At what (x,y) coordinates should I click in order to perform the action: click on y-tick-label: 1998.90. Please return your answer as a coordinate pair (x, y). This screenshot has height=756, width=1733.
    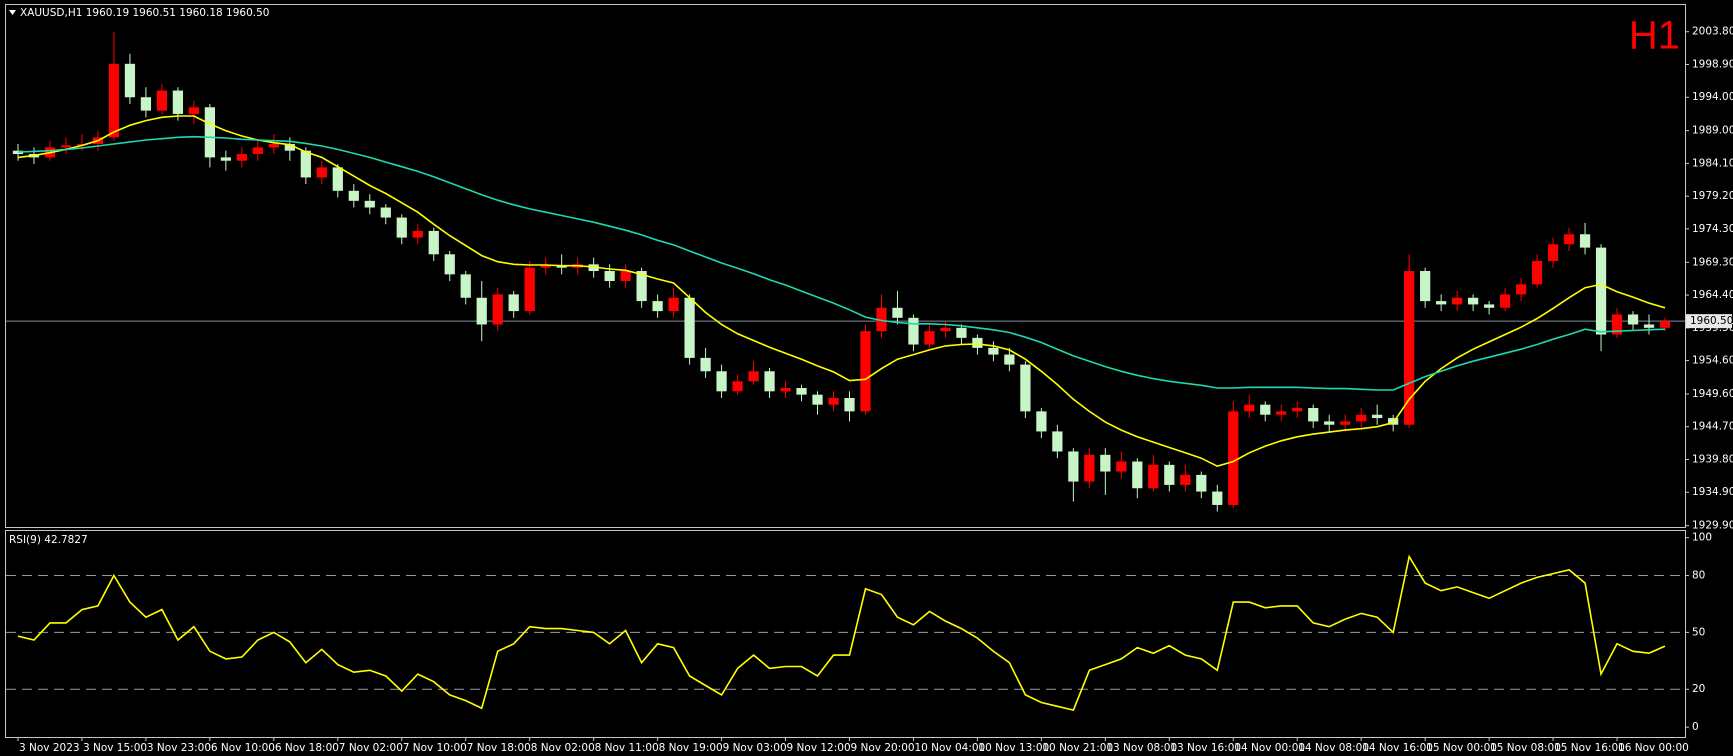
    Looking at the image, I should click on (1712, 64).